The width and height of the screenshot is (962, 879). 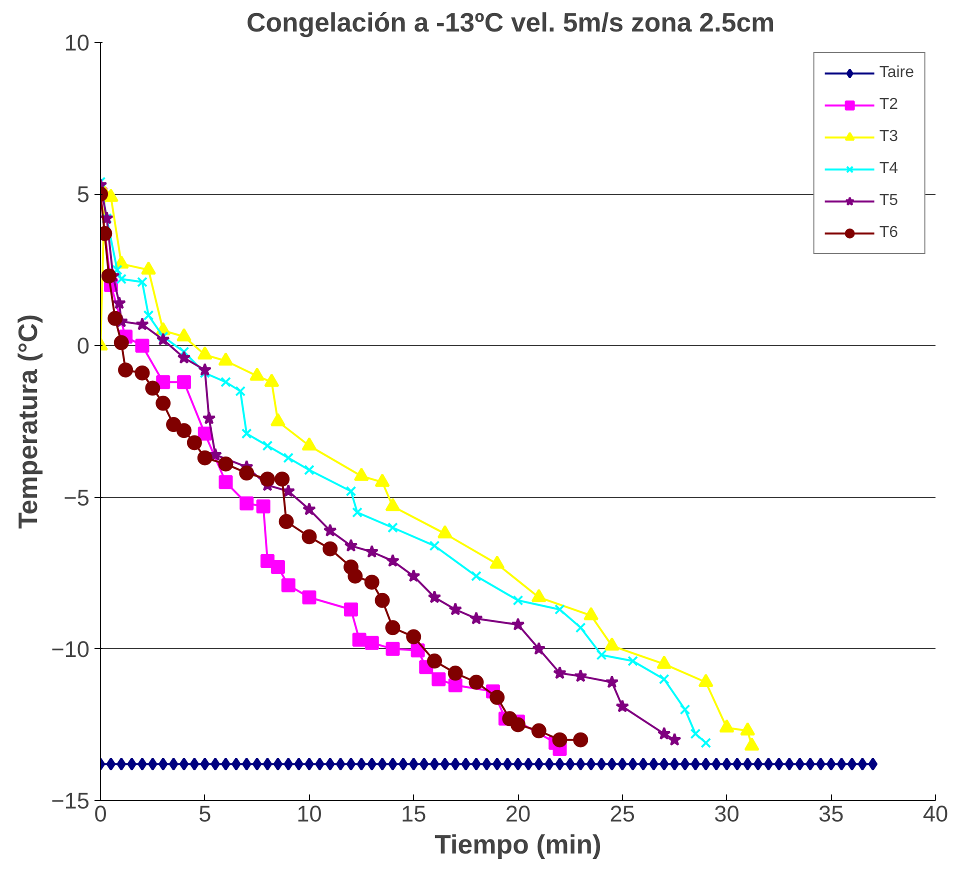 What do you see at coordinates (77, 43) in the screenshot?
I see `y-tick-label: 10` at bounding box center [77, 43].